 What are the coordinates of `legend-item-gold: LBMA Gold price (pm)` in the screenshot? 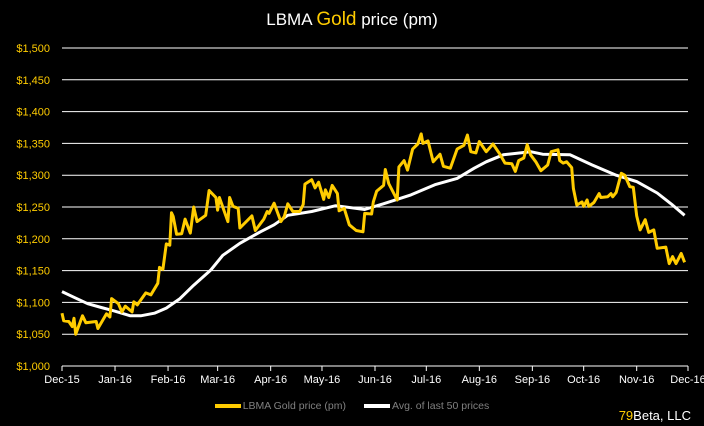 It's located at (280, 406).